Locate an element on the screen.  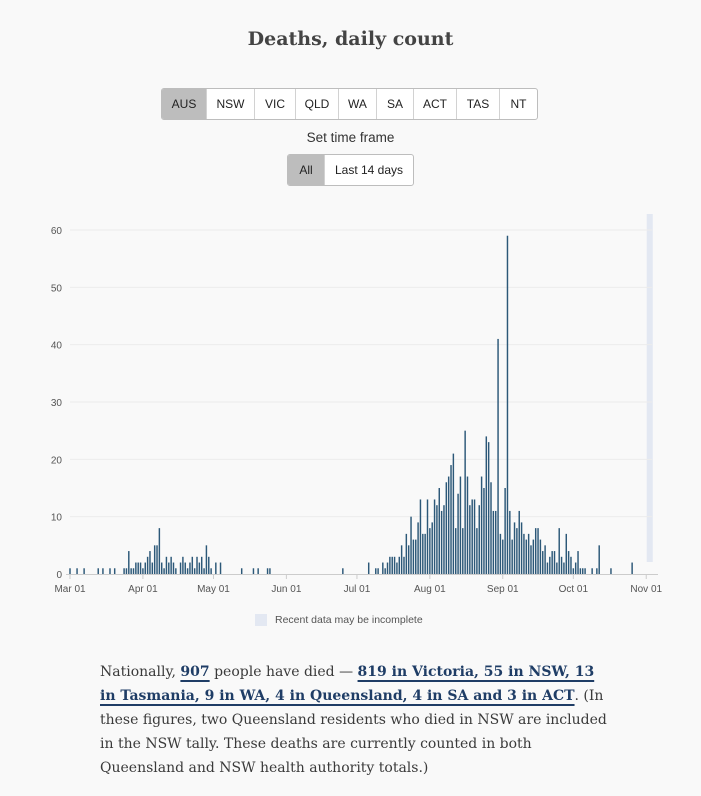
x-tick-label: Mar 01 is located at coordinates (70, 589).